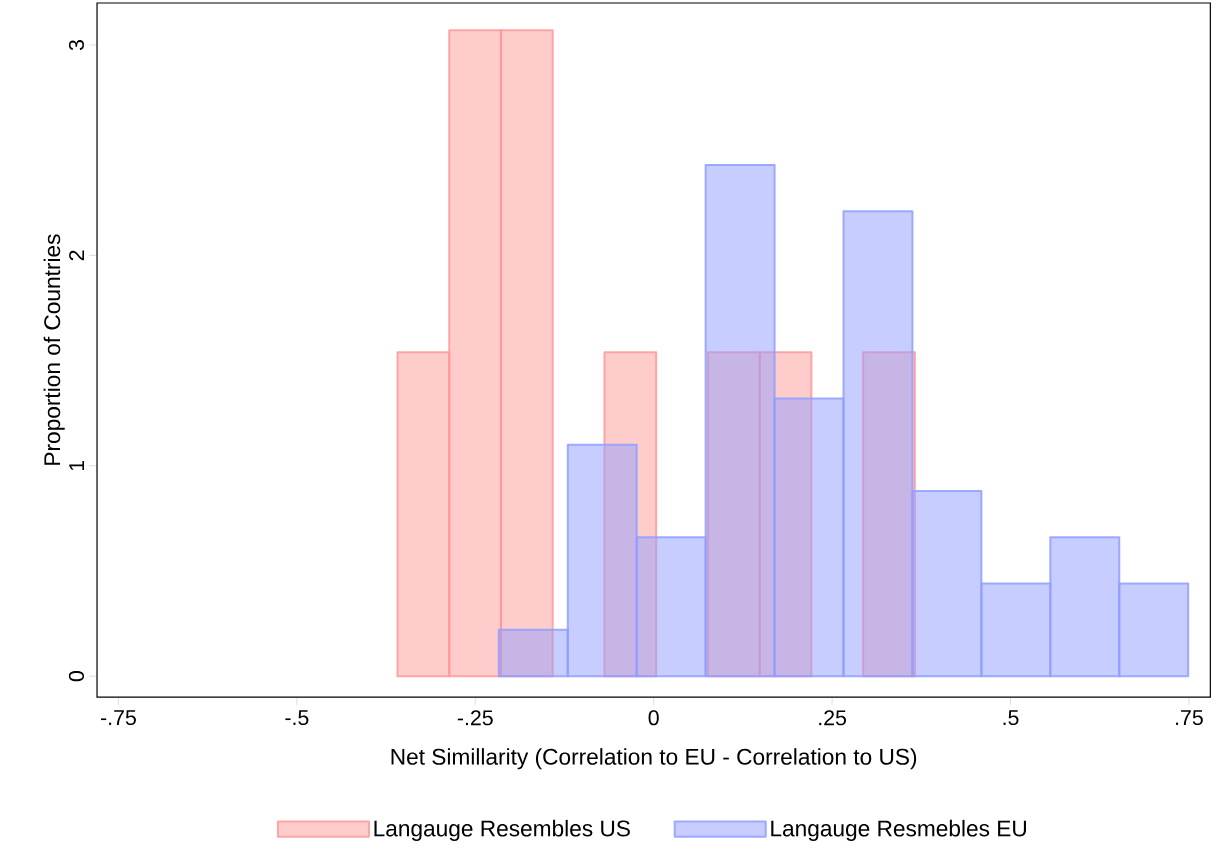 Image resolution: width=1227 pixels, height=852 pixels. What do you see at coordinates (76, 465) in the screenshot?
I see `y-tick-label: 1` at bounding box center [76, 465].